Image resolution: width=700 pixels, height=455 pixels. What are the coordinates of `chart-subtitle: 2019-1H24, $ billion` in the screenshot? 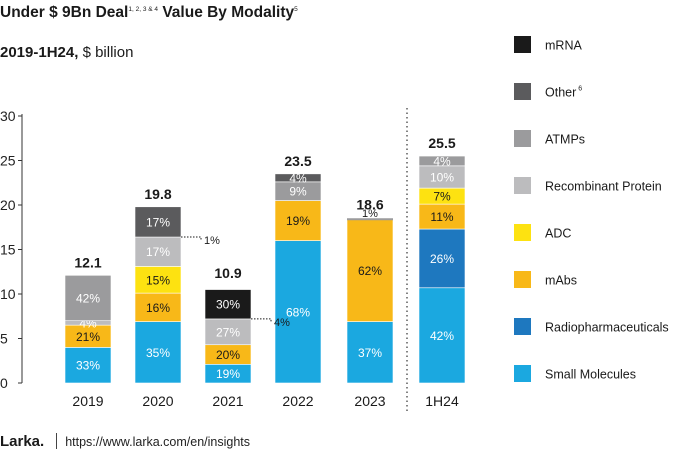 It's located at (66, 52).